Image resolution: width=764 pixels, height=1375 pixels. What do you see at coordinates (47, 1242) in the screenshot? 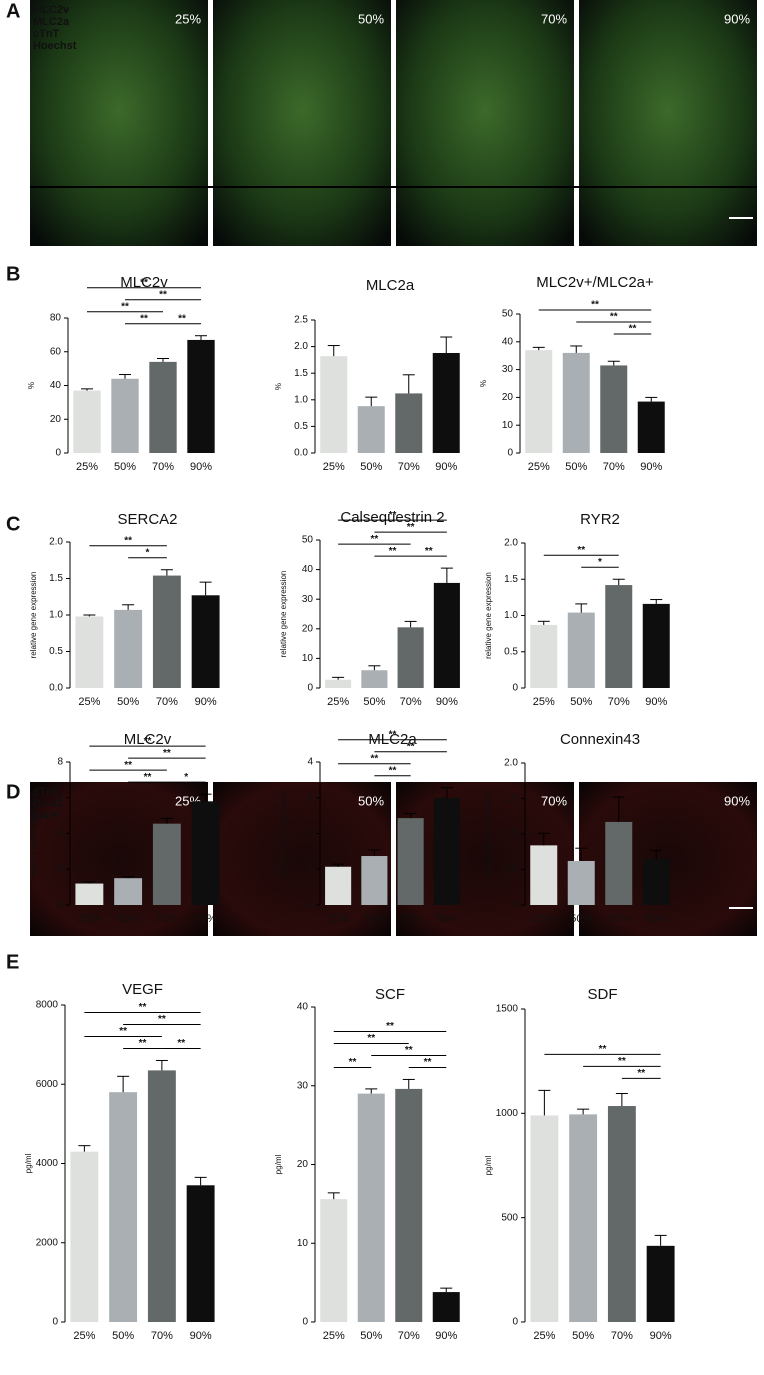
I see `y-tick-label: 2000` at bounding box center [47, 1242].